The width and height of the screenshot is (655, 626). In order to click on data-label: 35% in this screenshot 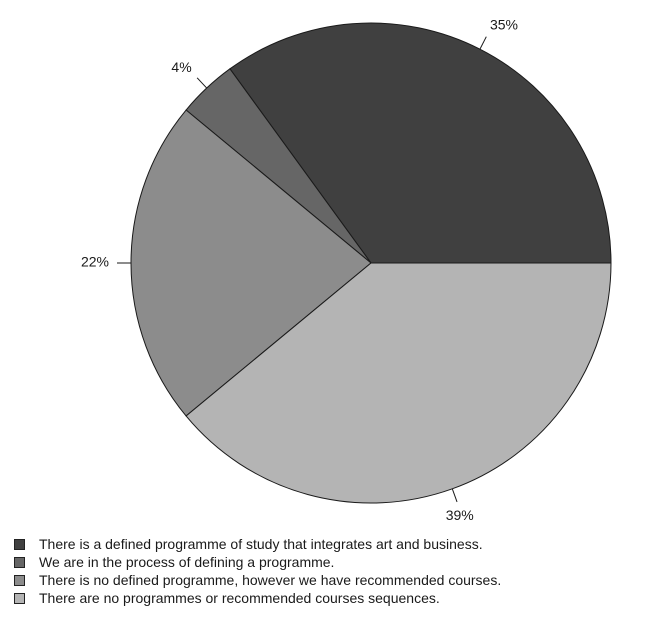, I will do `click(504, 25)`.